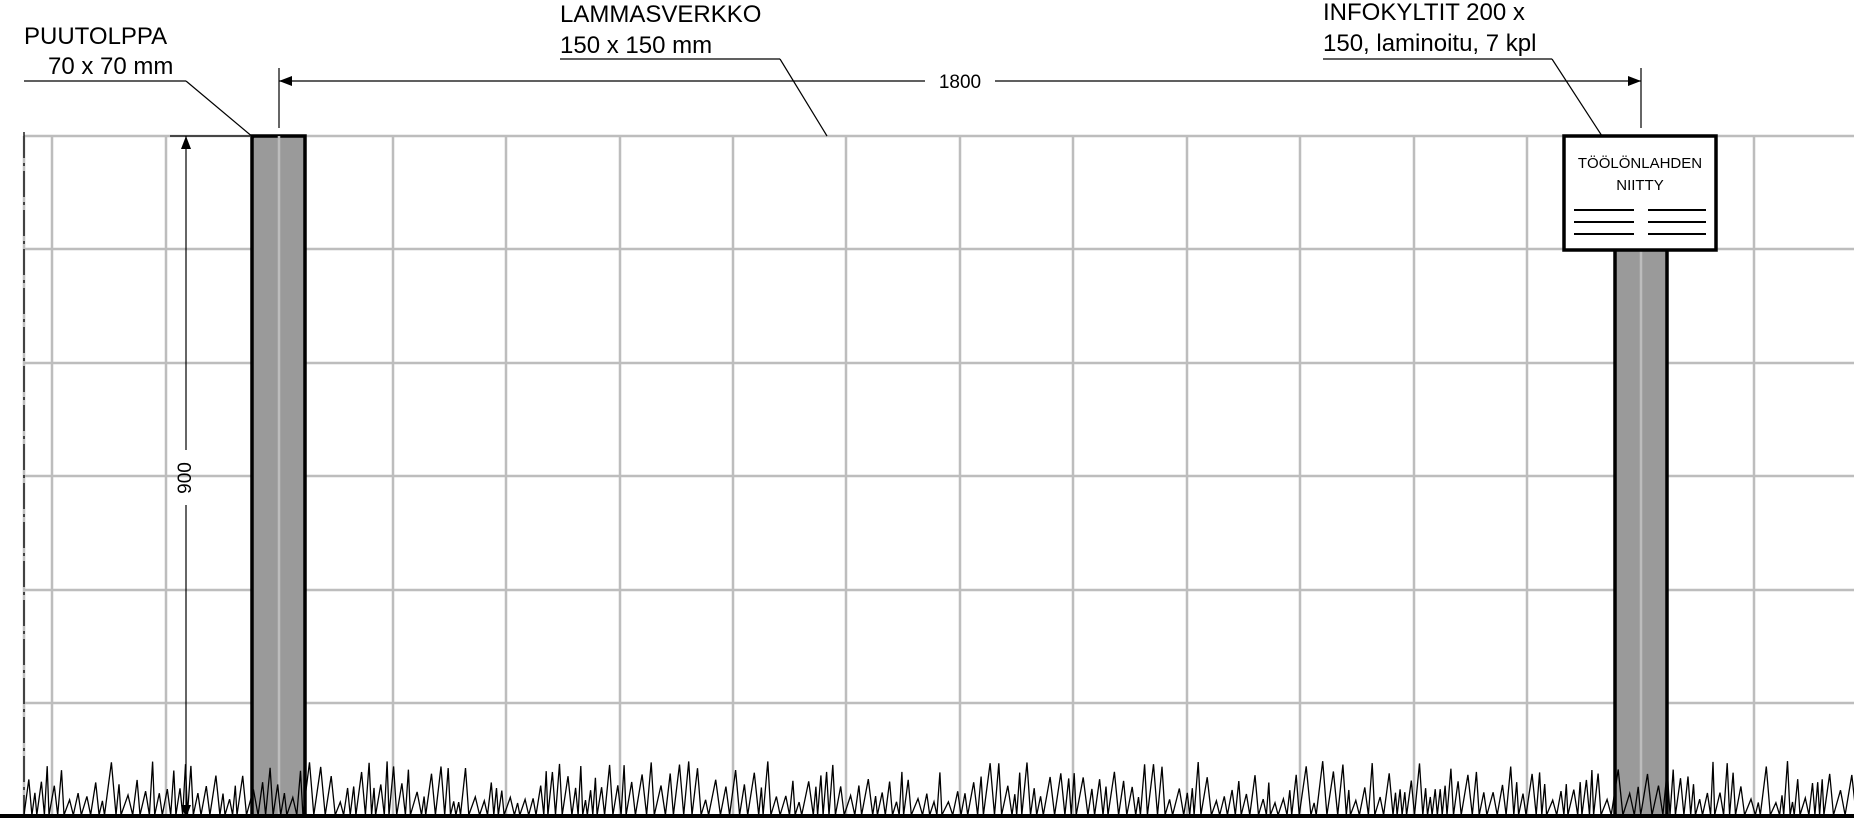  I want to click on sign-title-line1: TÖÖLÖNLAHDEN, so click(1640, 163).